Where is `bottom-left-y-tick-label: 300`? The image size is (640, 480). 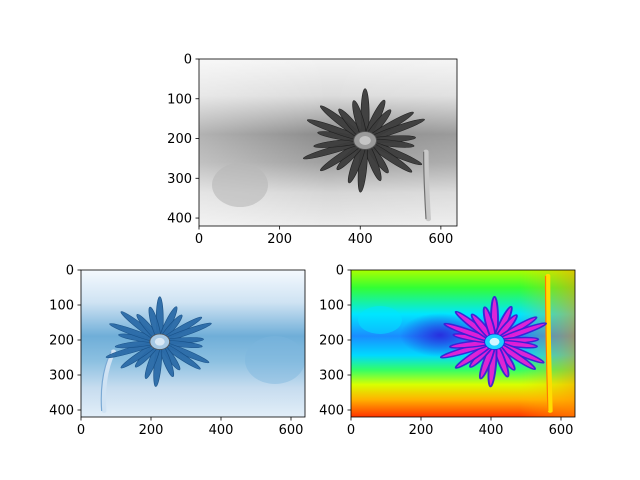
bottom-left-y-tick-label: 300 is located at coordinates (61, 376).